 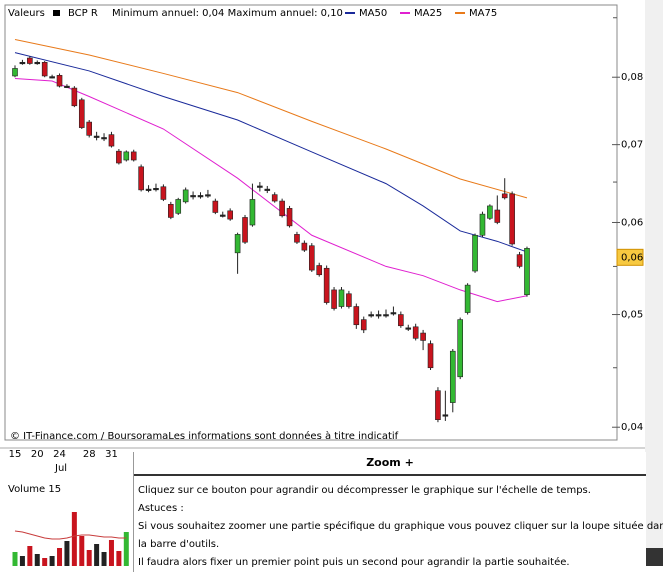 I want to click on last-price-label: 0,06, so click(x=632, y=257).